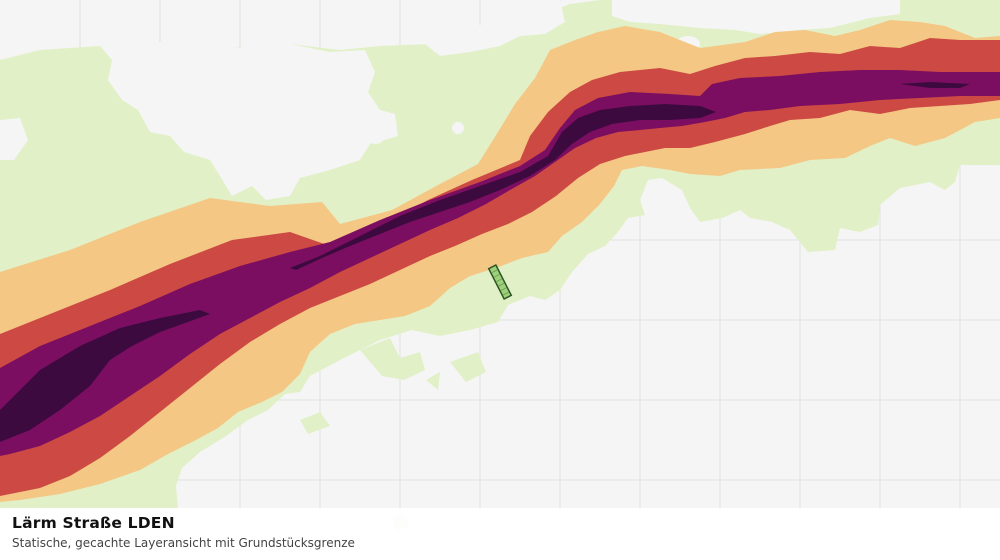 This screenshot has width=1000, height=560. I want to click on parcel-polygon, so click(500, 282).